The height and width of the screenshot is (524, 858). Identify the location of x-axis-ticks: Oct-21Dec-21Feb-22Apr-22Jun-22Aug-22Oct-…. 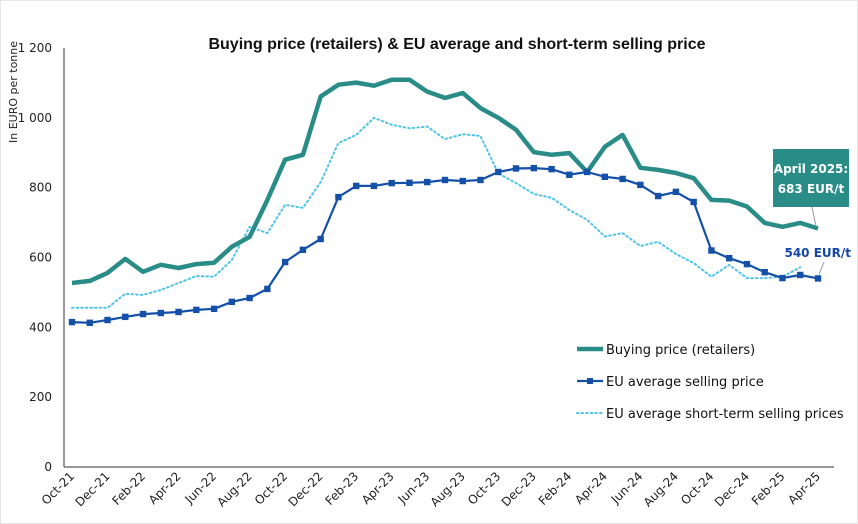
(431, 489).